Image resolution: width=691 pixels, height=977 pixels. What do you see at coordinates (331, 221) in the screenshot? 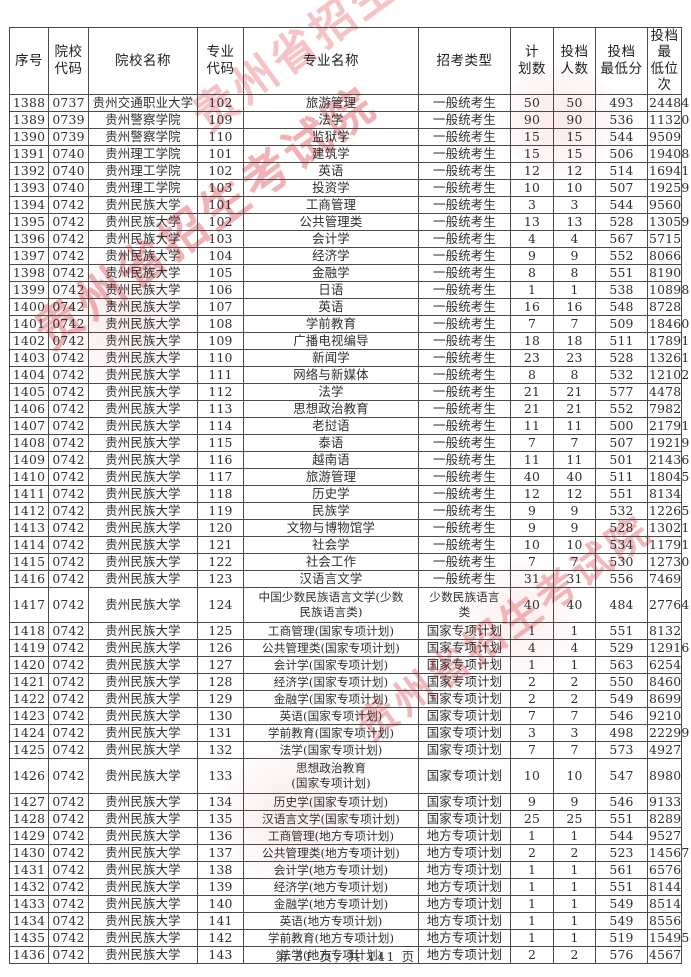
I see `cell-major-name: 公共管理类` at bounding box center [331, 221].